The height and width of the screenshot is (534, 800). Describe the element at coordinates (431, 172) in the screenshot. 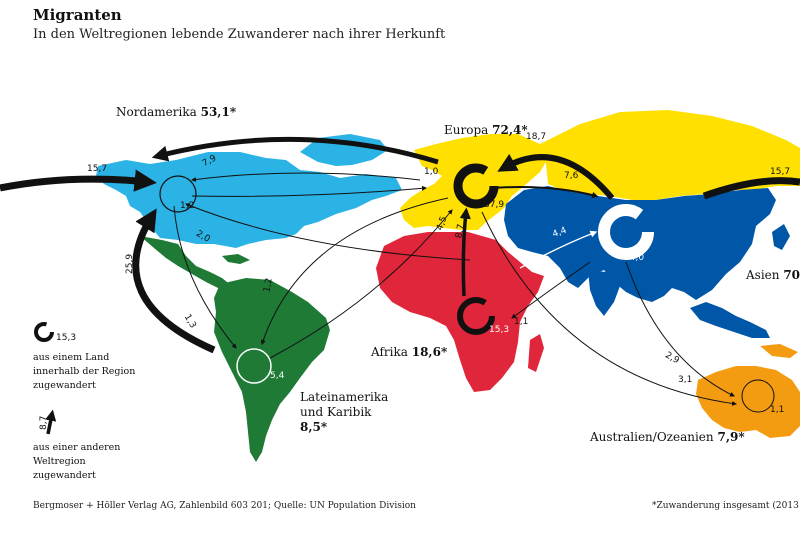

I see `value-nordamerika-europa: 1,0` at that location.